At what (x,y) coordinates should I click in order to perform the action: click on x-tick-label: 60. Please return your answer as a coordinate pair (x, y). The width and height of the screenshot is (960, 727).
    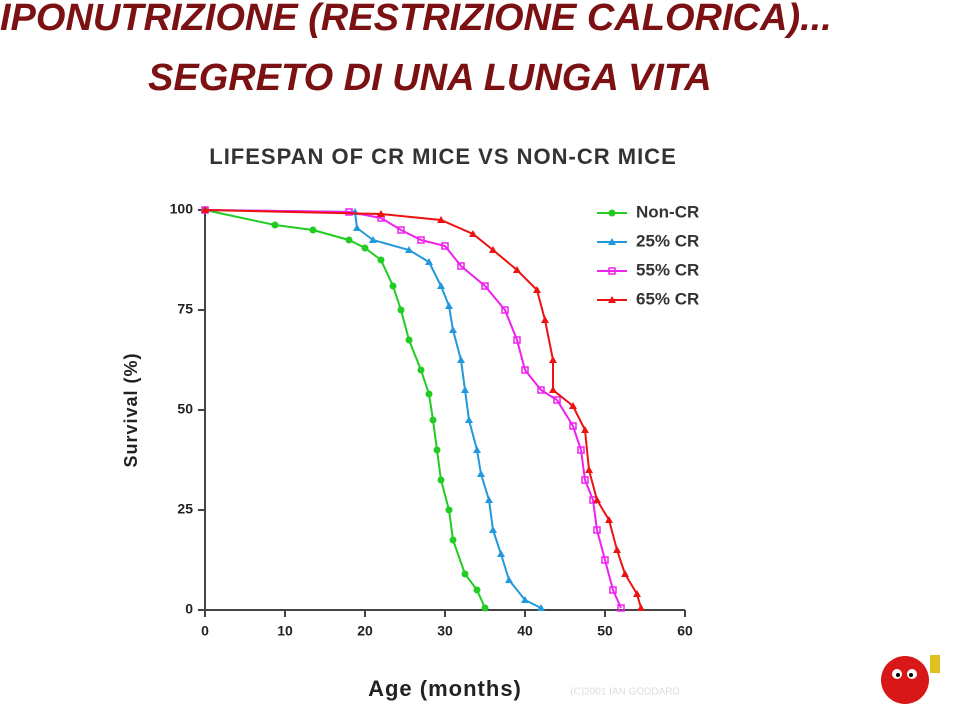
    Looking at the image, I should click on (685, 631).